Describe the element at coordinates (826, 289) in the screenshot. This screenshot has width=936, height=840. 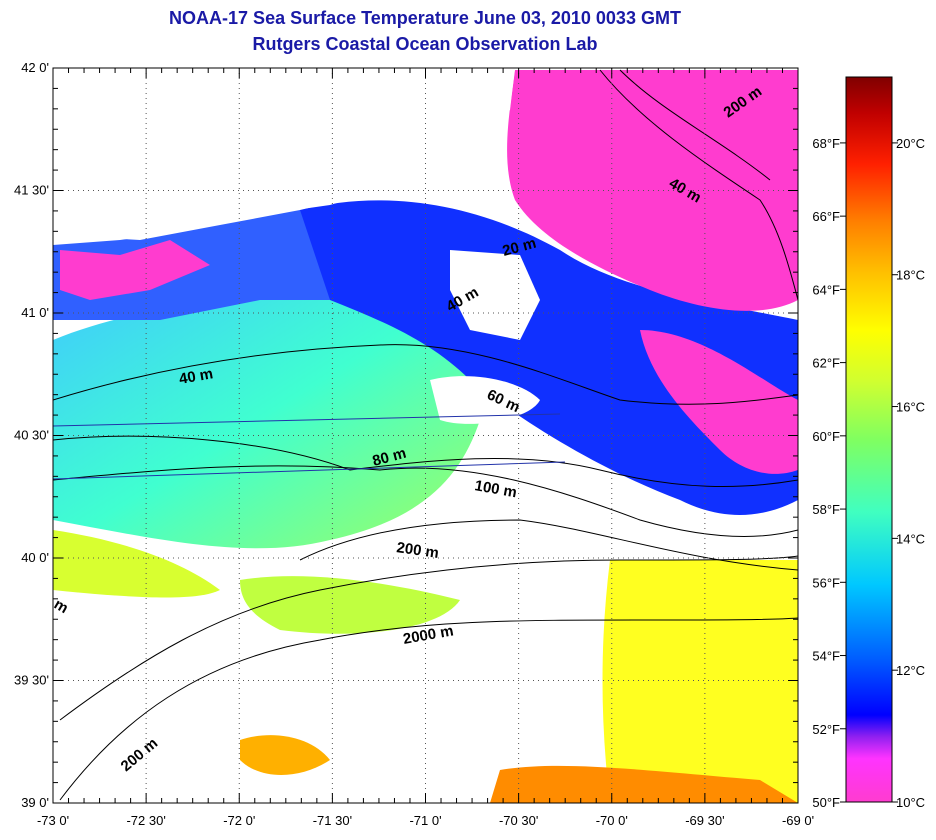
I see `fahrenheit-label: 64°F` at that location.